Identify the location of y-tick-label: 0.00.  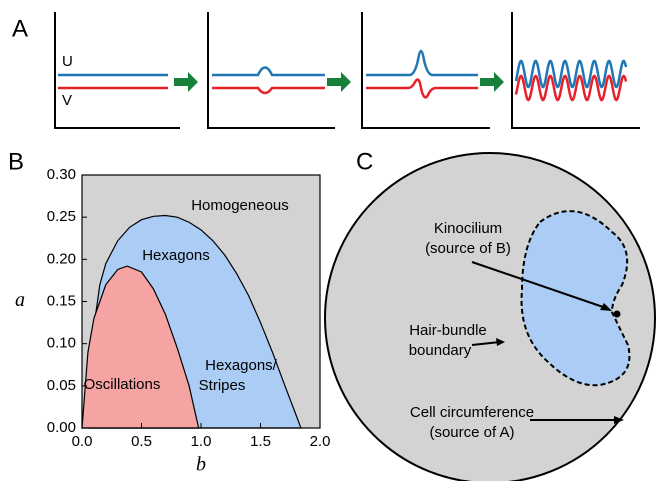
(61, 427).